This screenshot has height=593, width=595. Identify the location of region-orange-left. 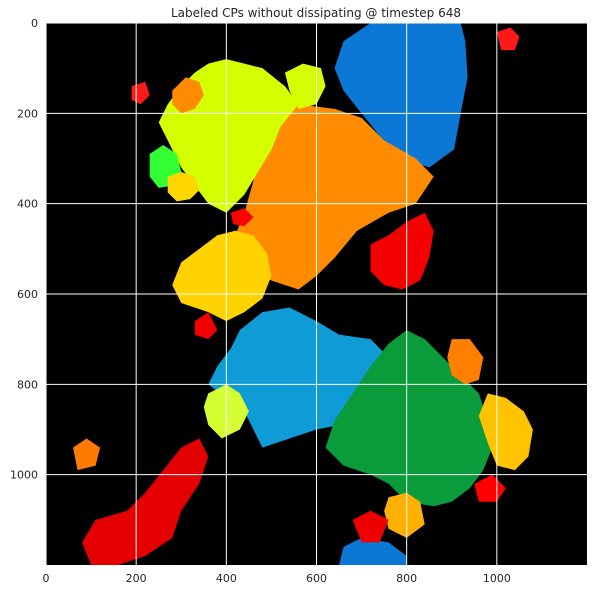
(87, 454).